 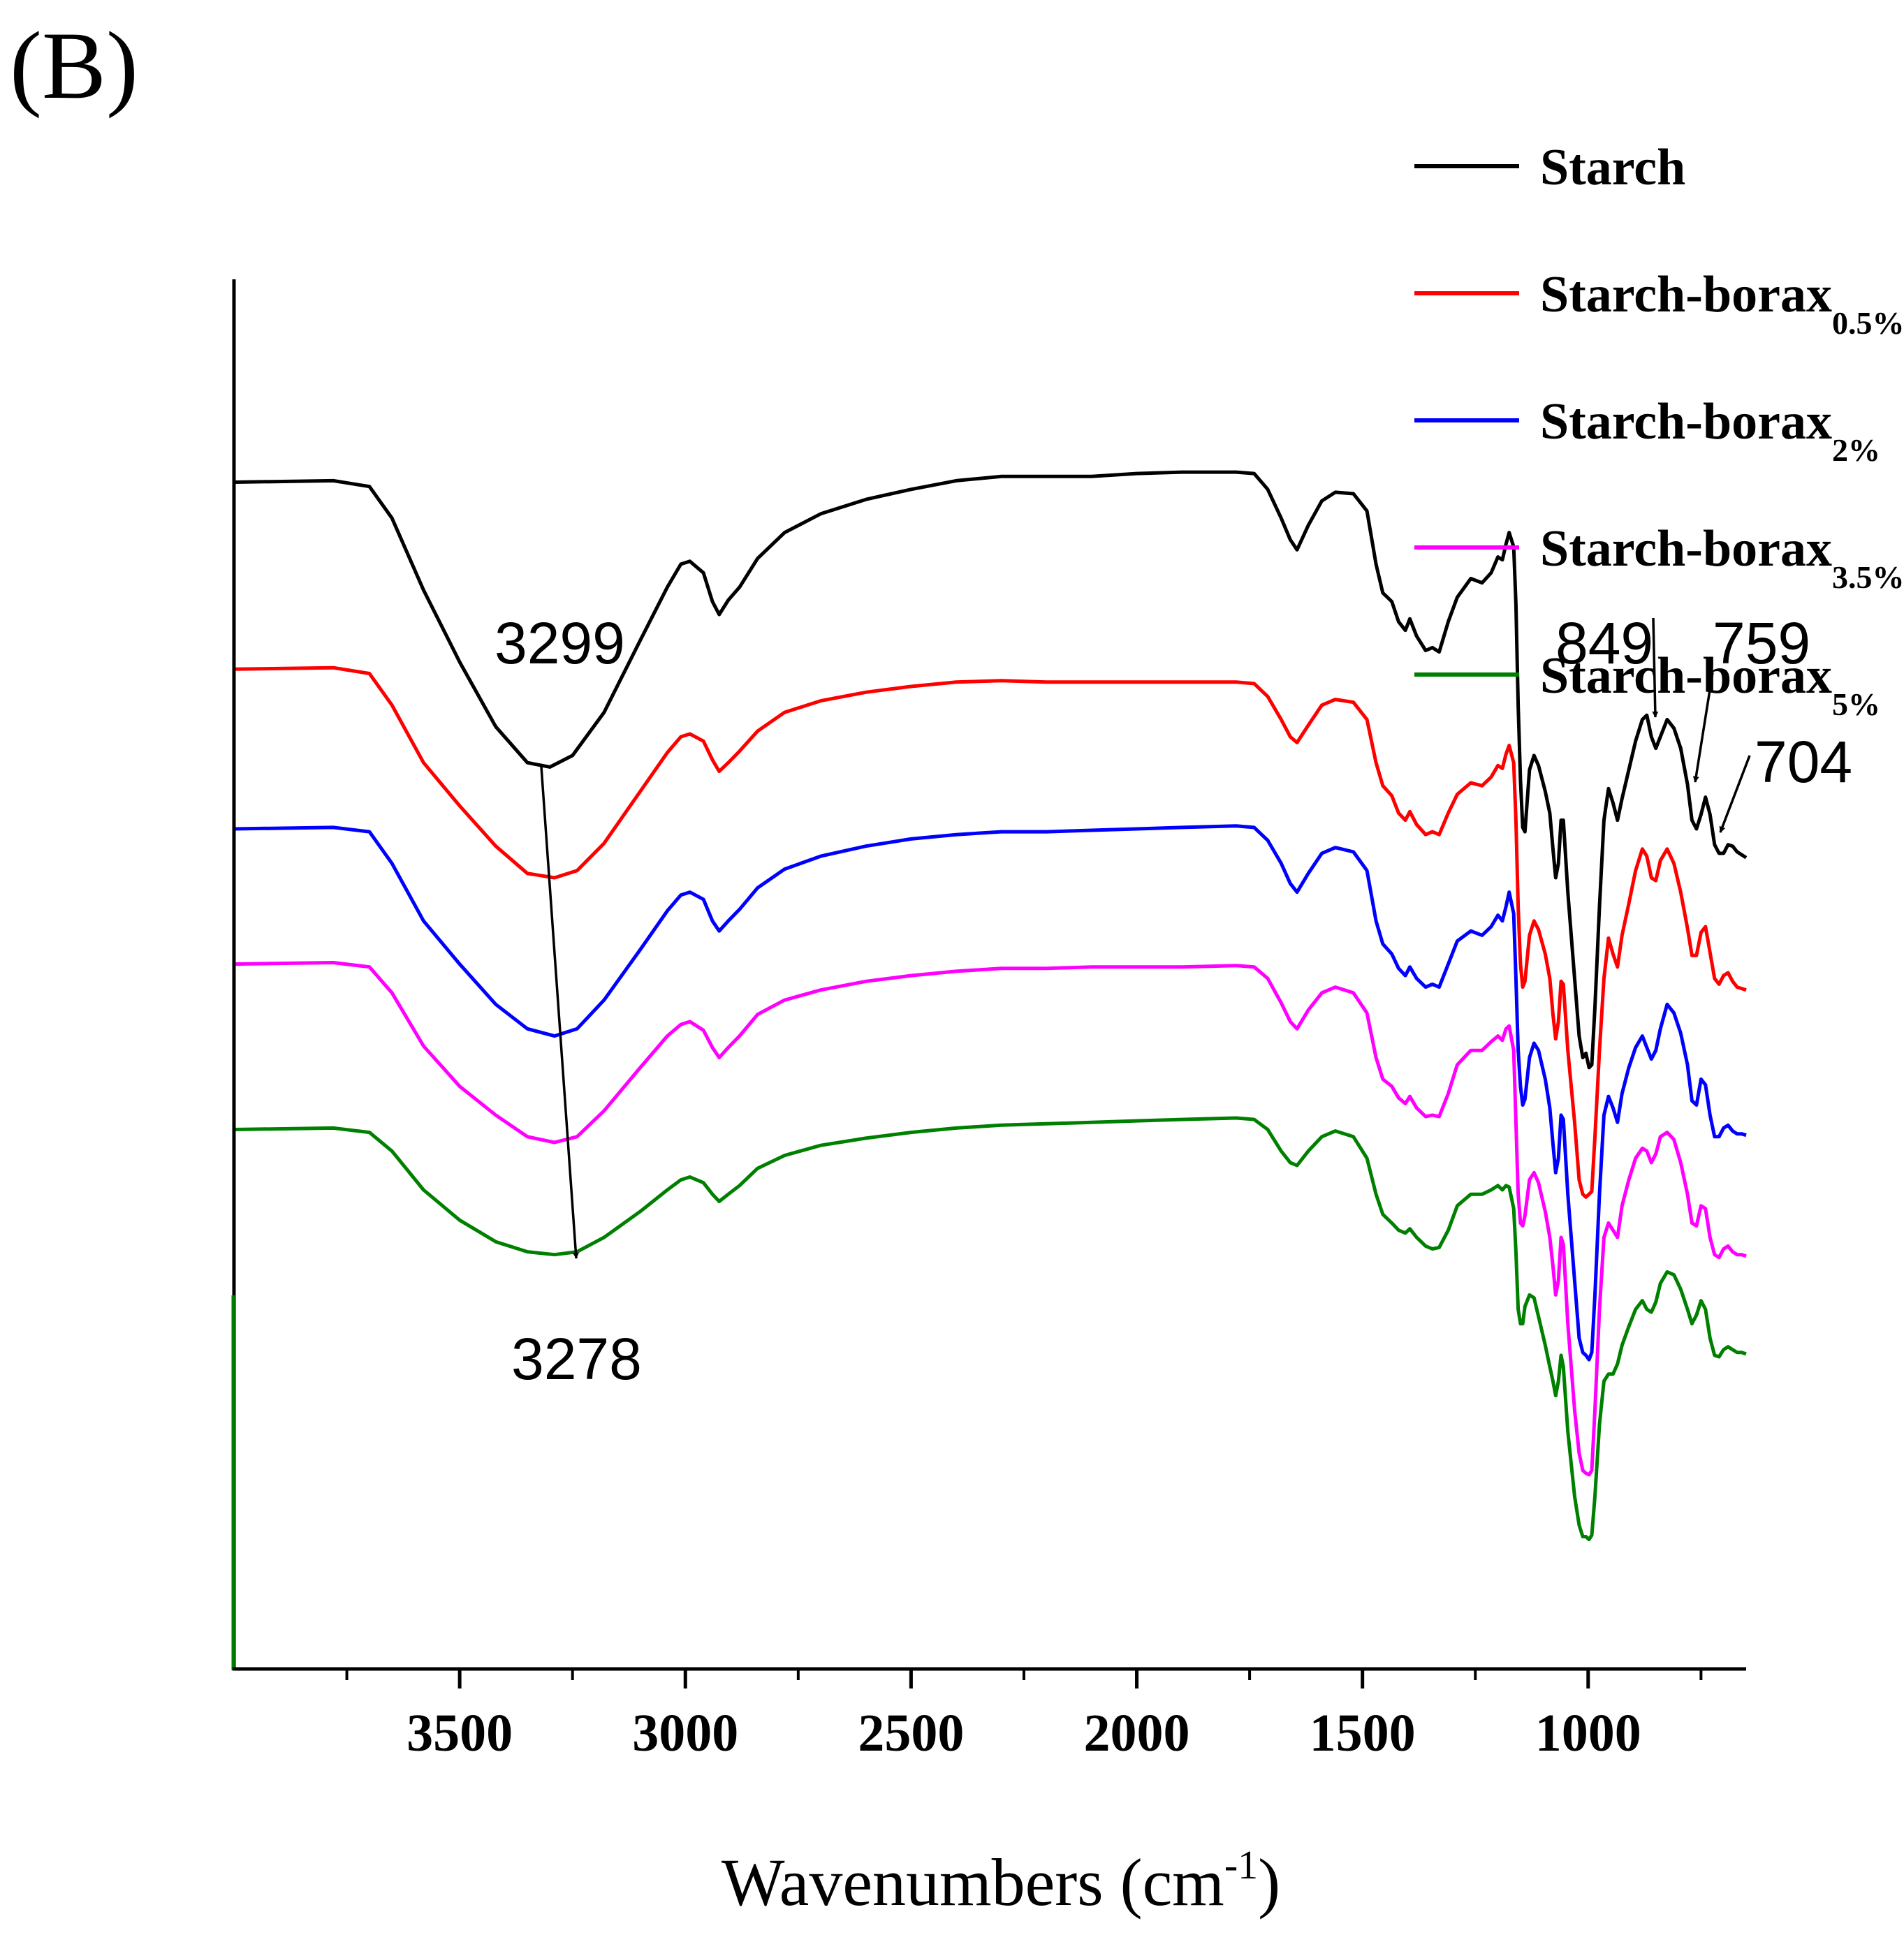 What do you see at coordinates (1722, 303) in the screenshot?
I see `legend-label-starch-borax-0-5: Starch-borax0.5%` at bounding box center [1722, 303].